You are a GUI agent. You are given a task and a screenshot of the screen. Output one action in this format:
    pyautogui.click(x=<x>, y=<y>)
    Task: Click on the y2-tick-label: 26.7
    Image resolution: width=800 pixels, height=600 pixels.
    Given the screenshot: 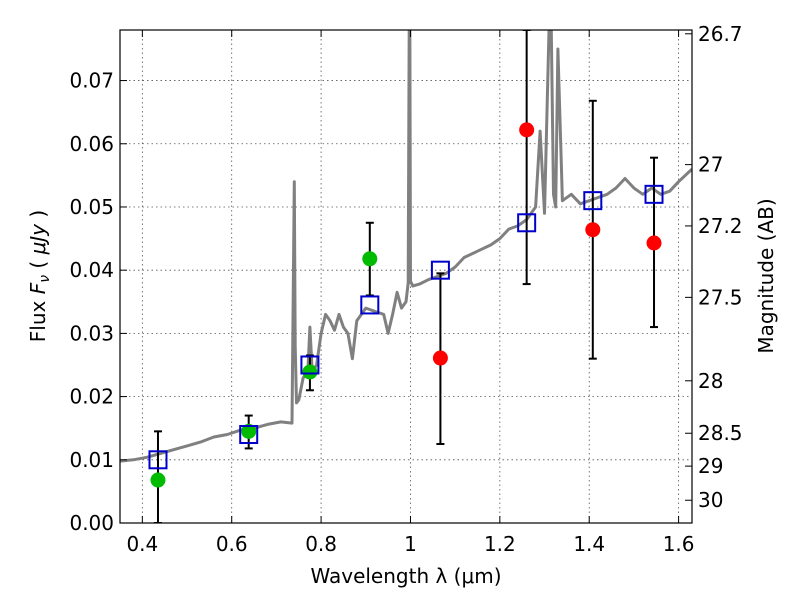 What is the action you would take?
    pyautogui.click(x=720, y=34)
    